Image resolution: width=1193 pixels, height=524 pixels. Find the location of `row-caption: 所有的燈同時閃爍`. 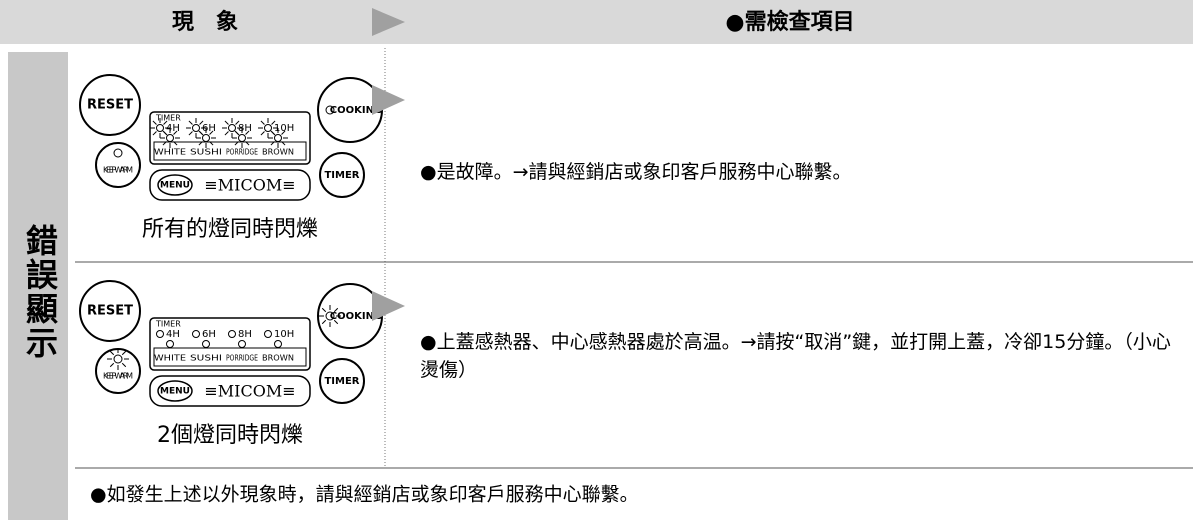

row-caption: 所有的燈同時閃爍 is located at coordinates (230, 229).